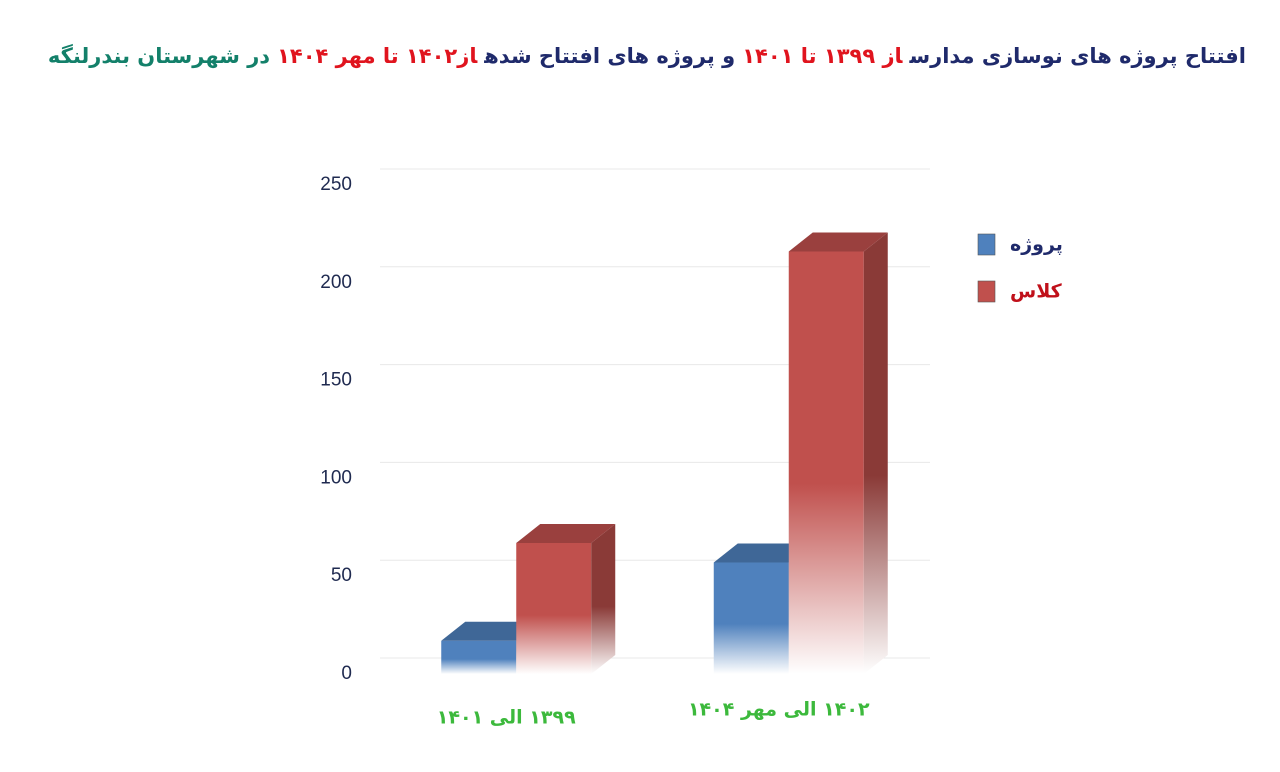 This screenshot has width=1280, height=772. What do you see at coordinates (1036, 292) in the screenshot?
I see `legend-label: کلاس` at bounding box center [1036, 292].